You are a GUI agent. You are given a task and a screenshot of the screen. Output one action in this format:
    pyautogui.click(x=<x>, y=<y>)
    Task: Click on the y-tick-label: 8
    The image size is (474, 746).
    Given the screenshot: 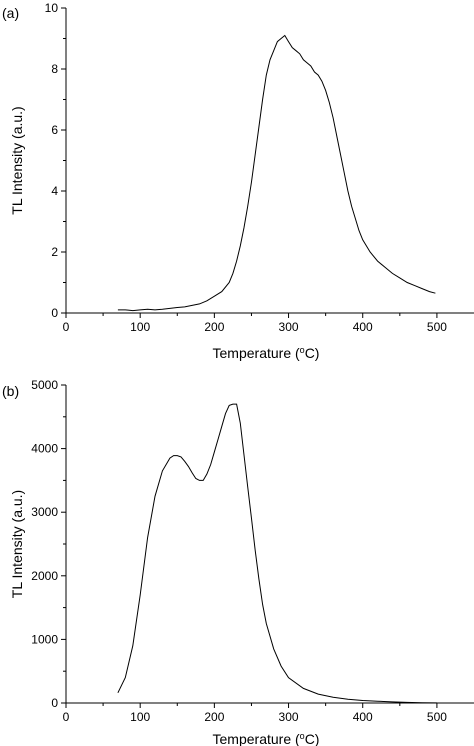 What is the action you would take?
    pyautogui.click(x=54, y=69)
    